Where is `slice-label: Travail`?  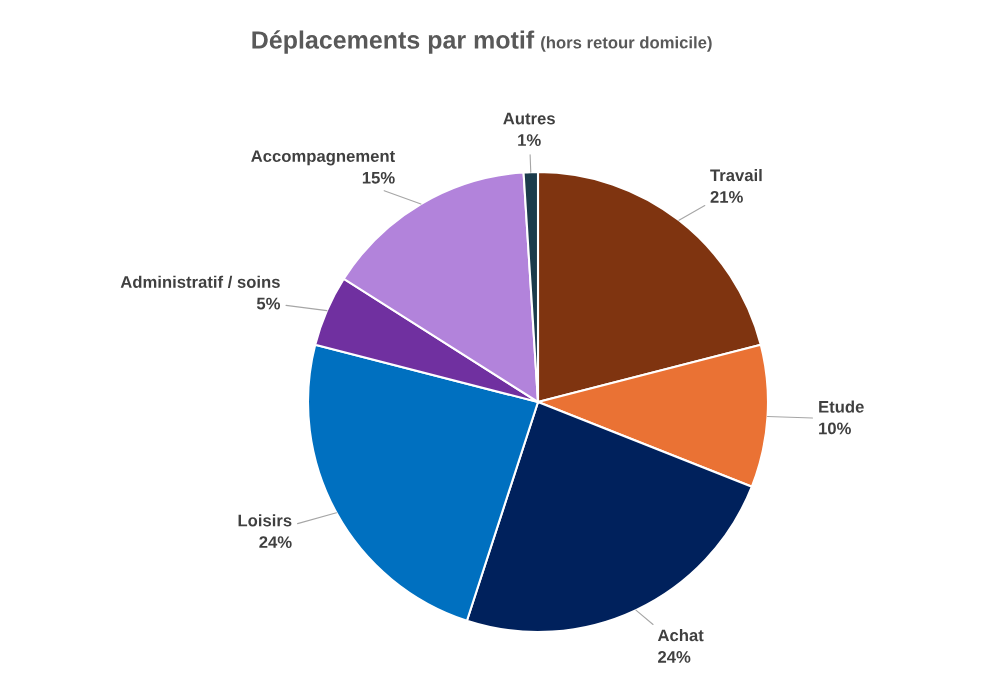 slice-label: Travail is located at coordinates (736, 175).